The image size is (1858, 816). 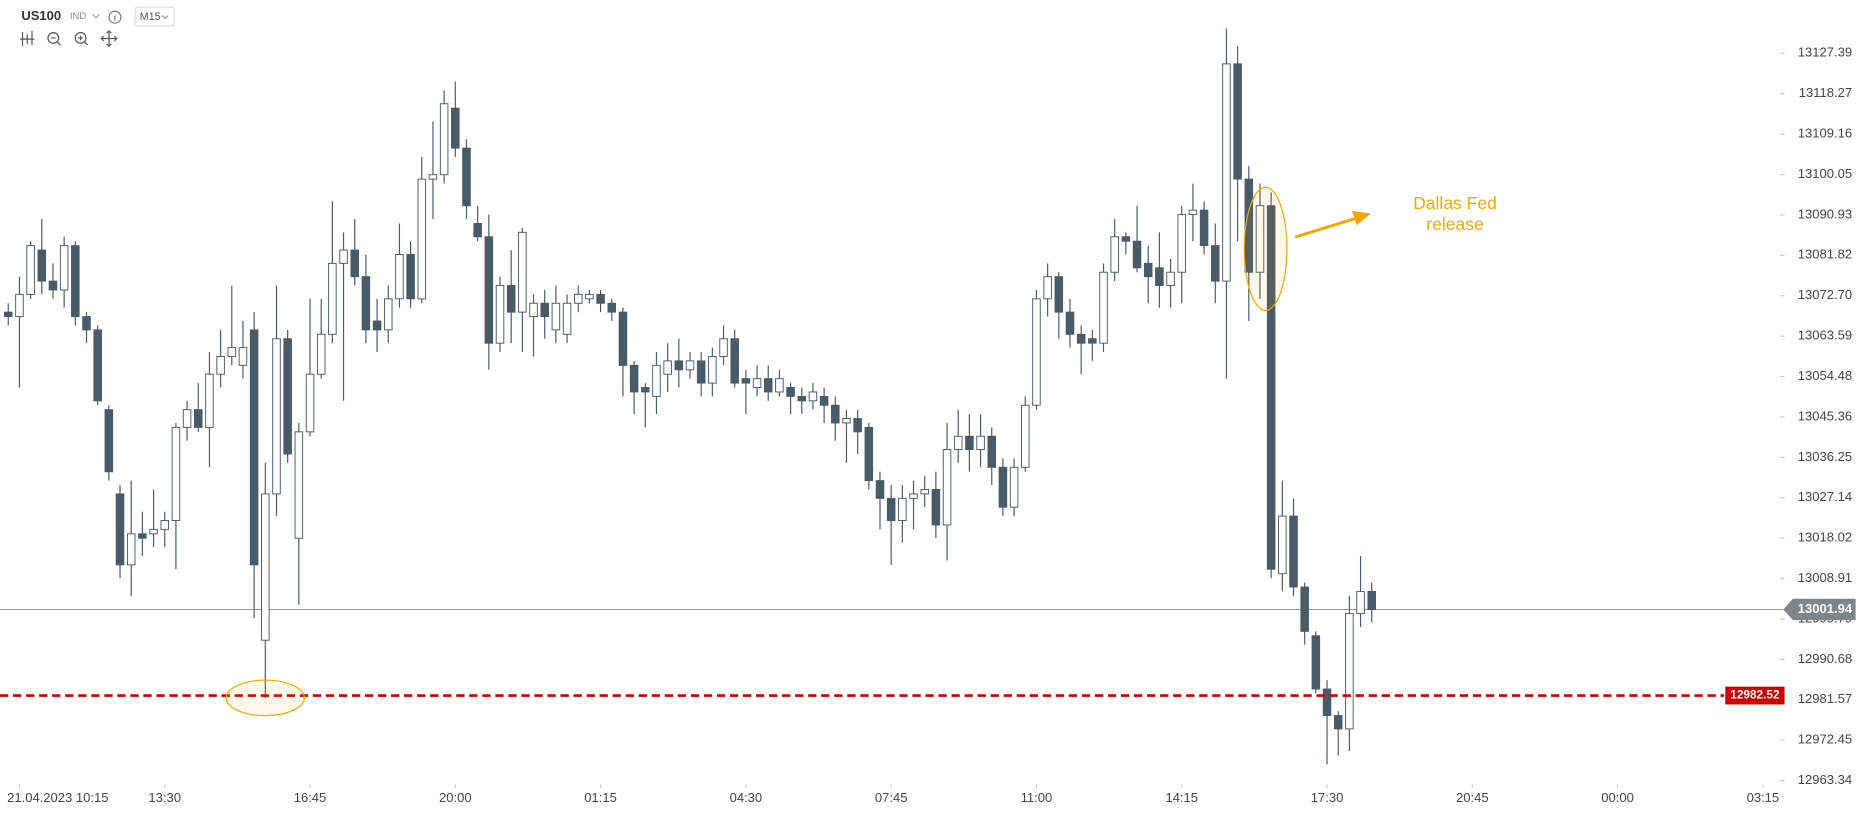 What do you see at coordinates (69, 38) in the screenshot?
I see `toolbar` at bounding box center [69, 38].